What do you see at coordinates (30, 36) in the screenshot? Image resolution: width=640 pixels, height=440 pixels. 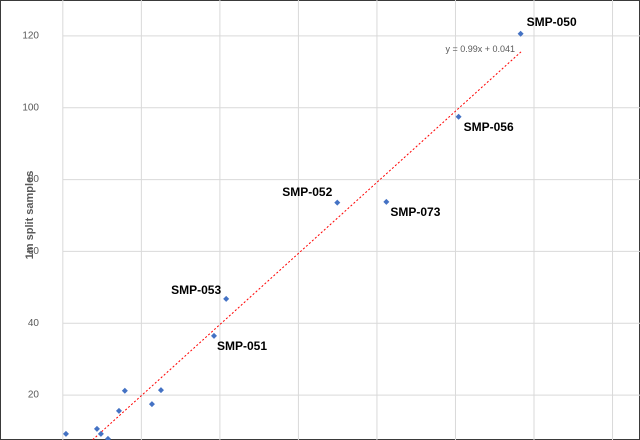 I see `y-tick-label: 120` at bounding box center [30, 36].